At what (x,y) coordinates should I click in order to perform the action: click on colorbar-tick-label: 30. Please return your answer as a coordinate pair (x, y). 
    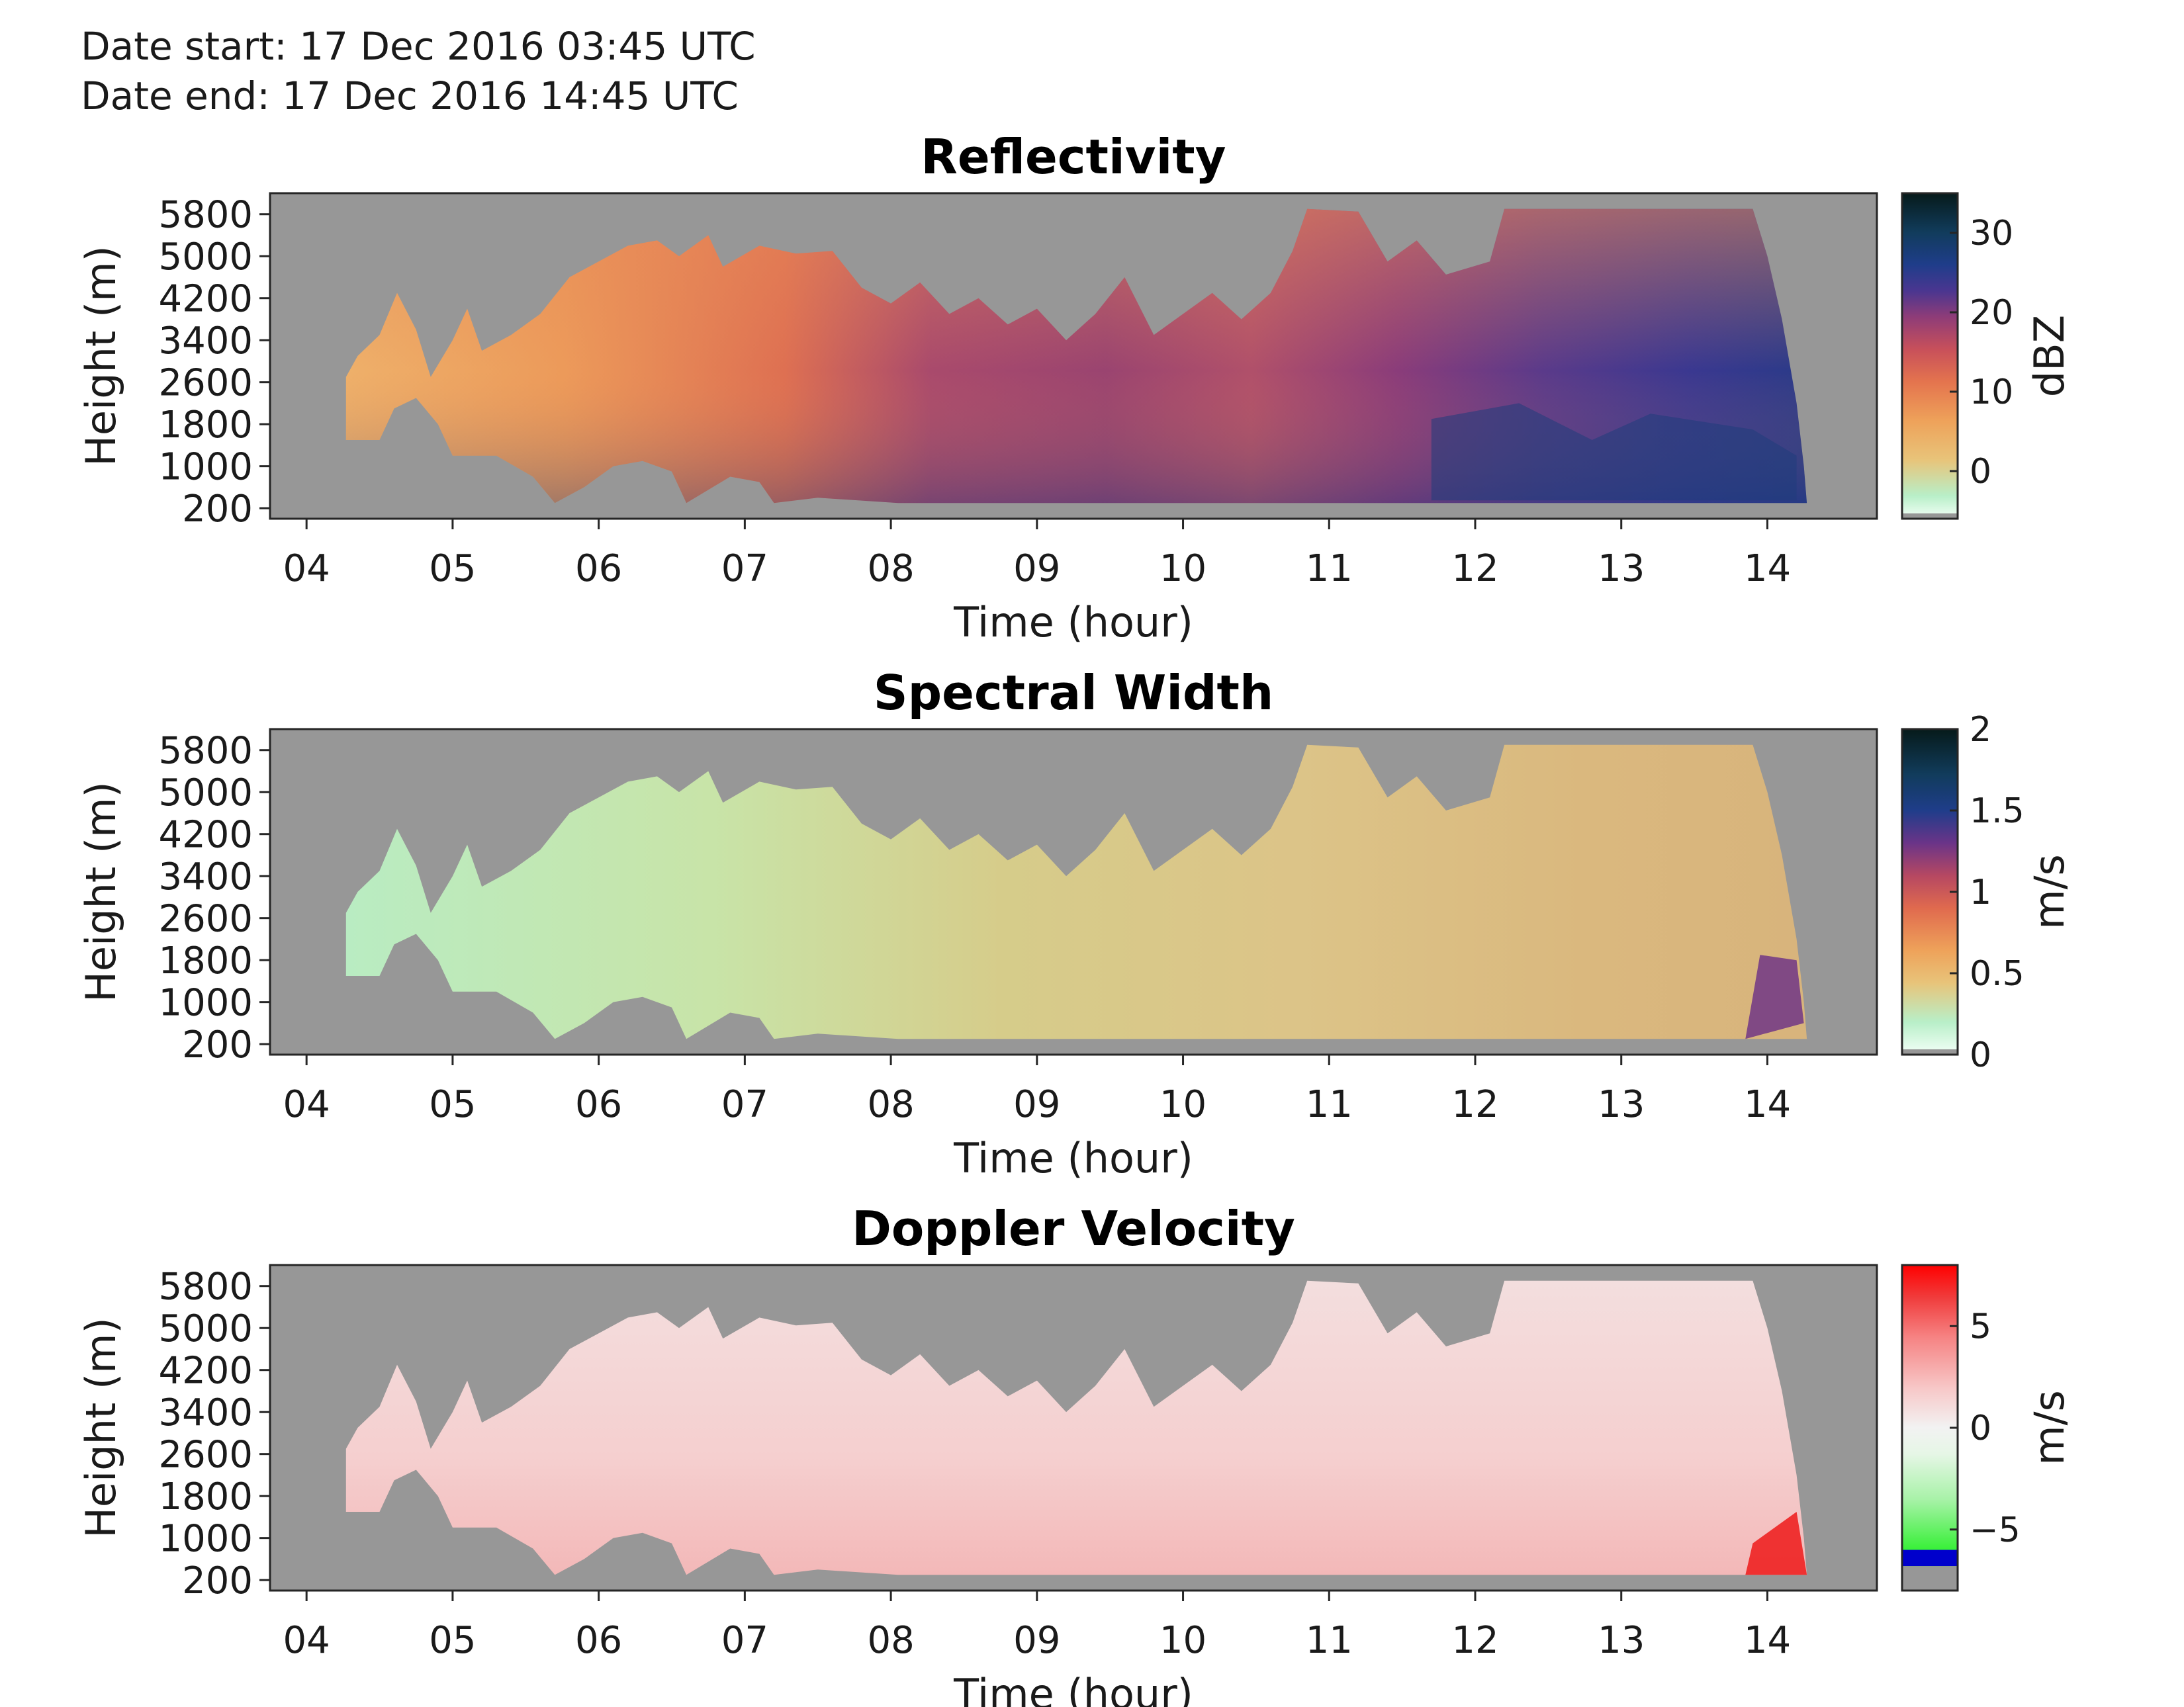
    Looking at the image, I should click on (1991, 234).